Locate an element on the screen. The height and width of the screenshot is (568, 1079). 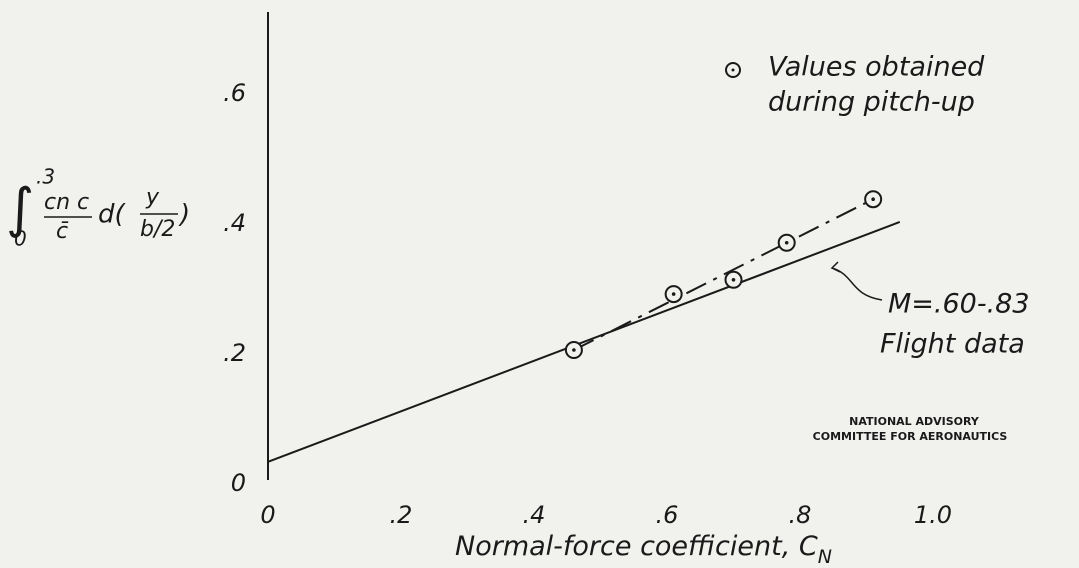
y-axis-label: .3 is located at coordinates (45, 177).